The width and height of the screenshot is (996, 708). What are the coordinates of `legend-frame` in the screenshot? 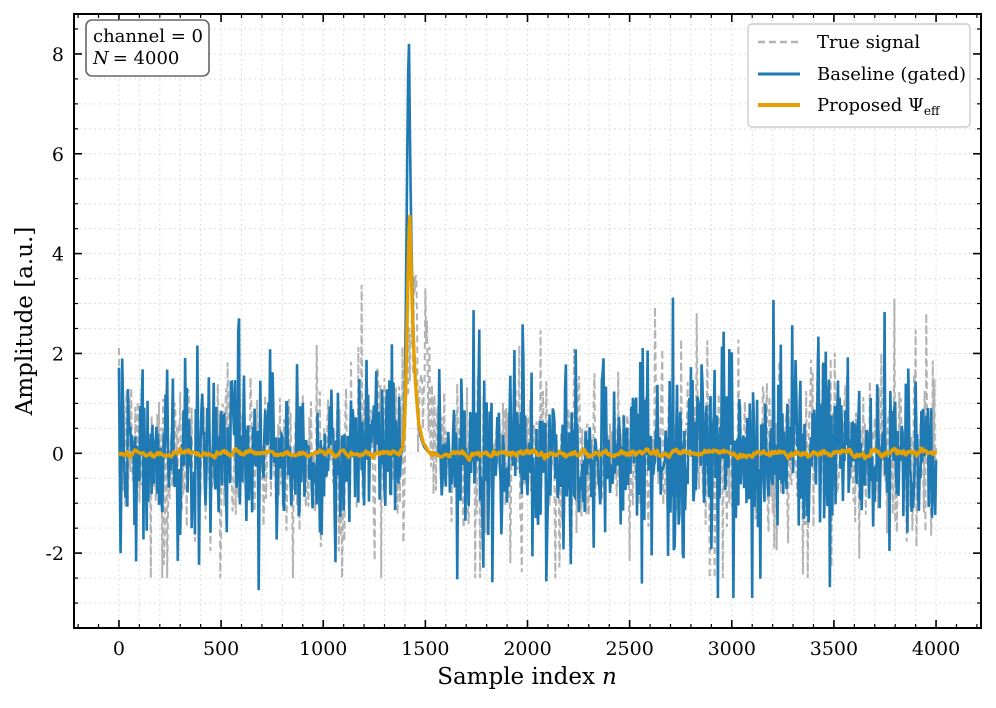 It's located at (859, 75).